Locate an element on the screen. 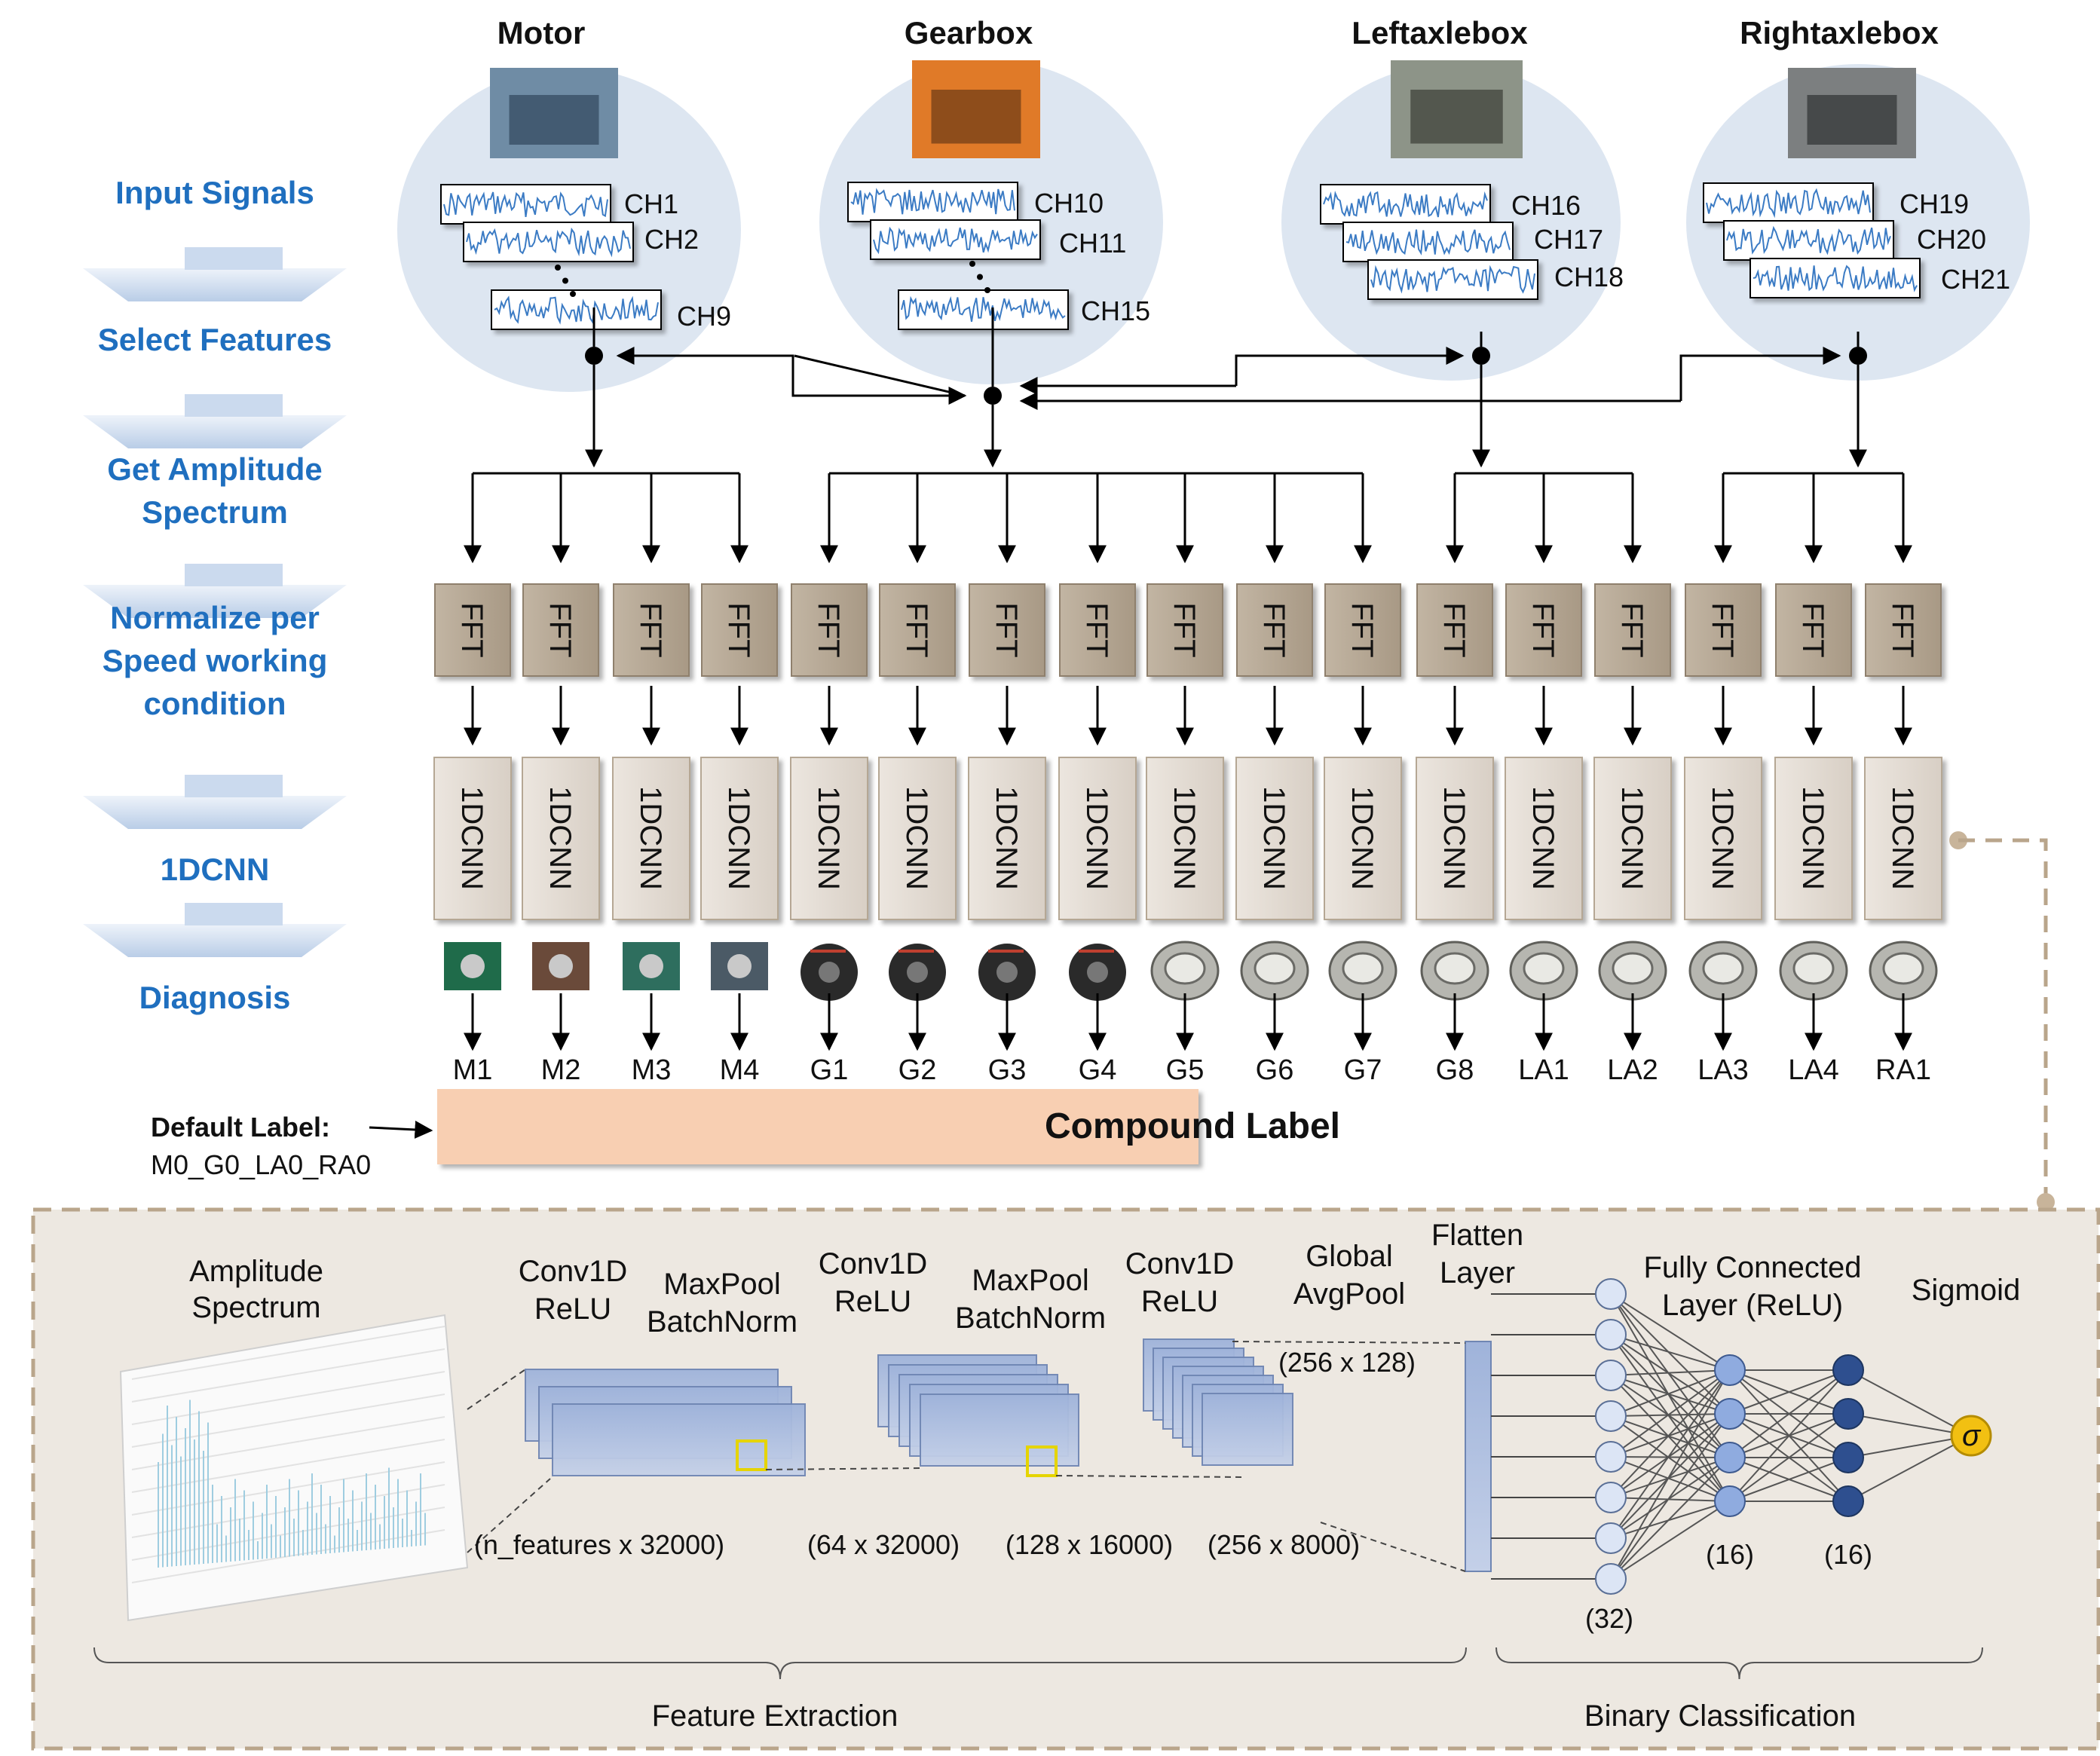 The height and width of the screenshot is (1756, 2100). dimension-label-3: (128 x 16000) is located at coordinates (1090, 1544).